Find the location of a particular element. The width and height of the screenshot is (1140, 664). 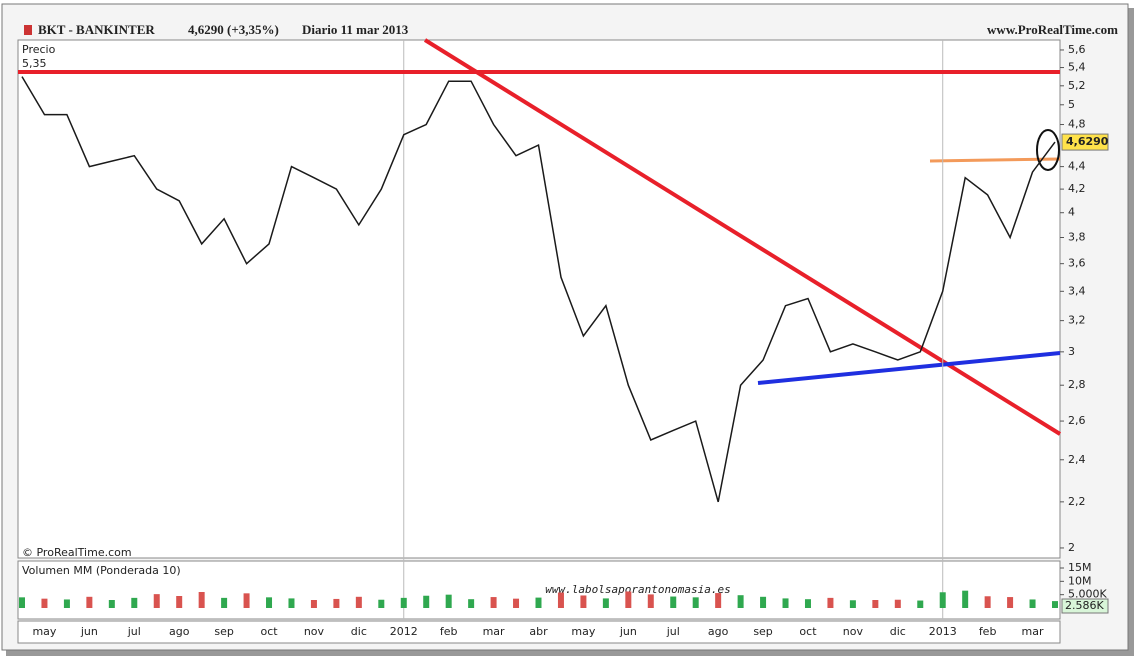

y-tick-label: 3,4 is located at coordinates (1077, 290).